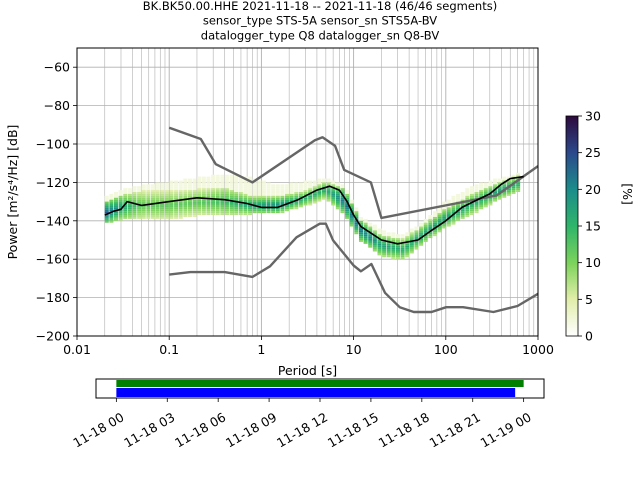 This screenshot has height=480, width=640. I want to click on colorbar-label: [%], so click(627, 194).